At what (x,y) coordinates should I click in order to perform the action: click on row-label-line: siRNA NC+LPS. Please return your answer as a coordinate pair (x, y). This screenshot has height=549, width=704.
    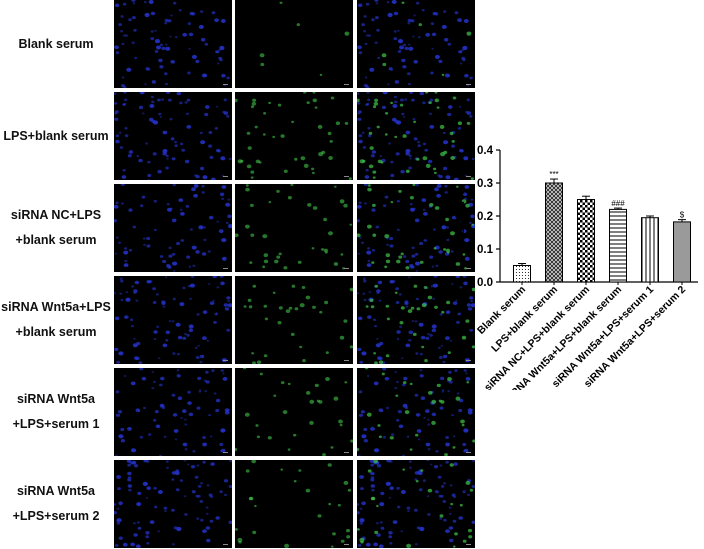
    Looking at the image, I should click on (56, 215).